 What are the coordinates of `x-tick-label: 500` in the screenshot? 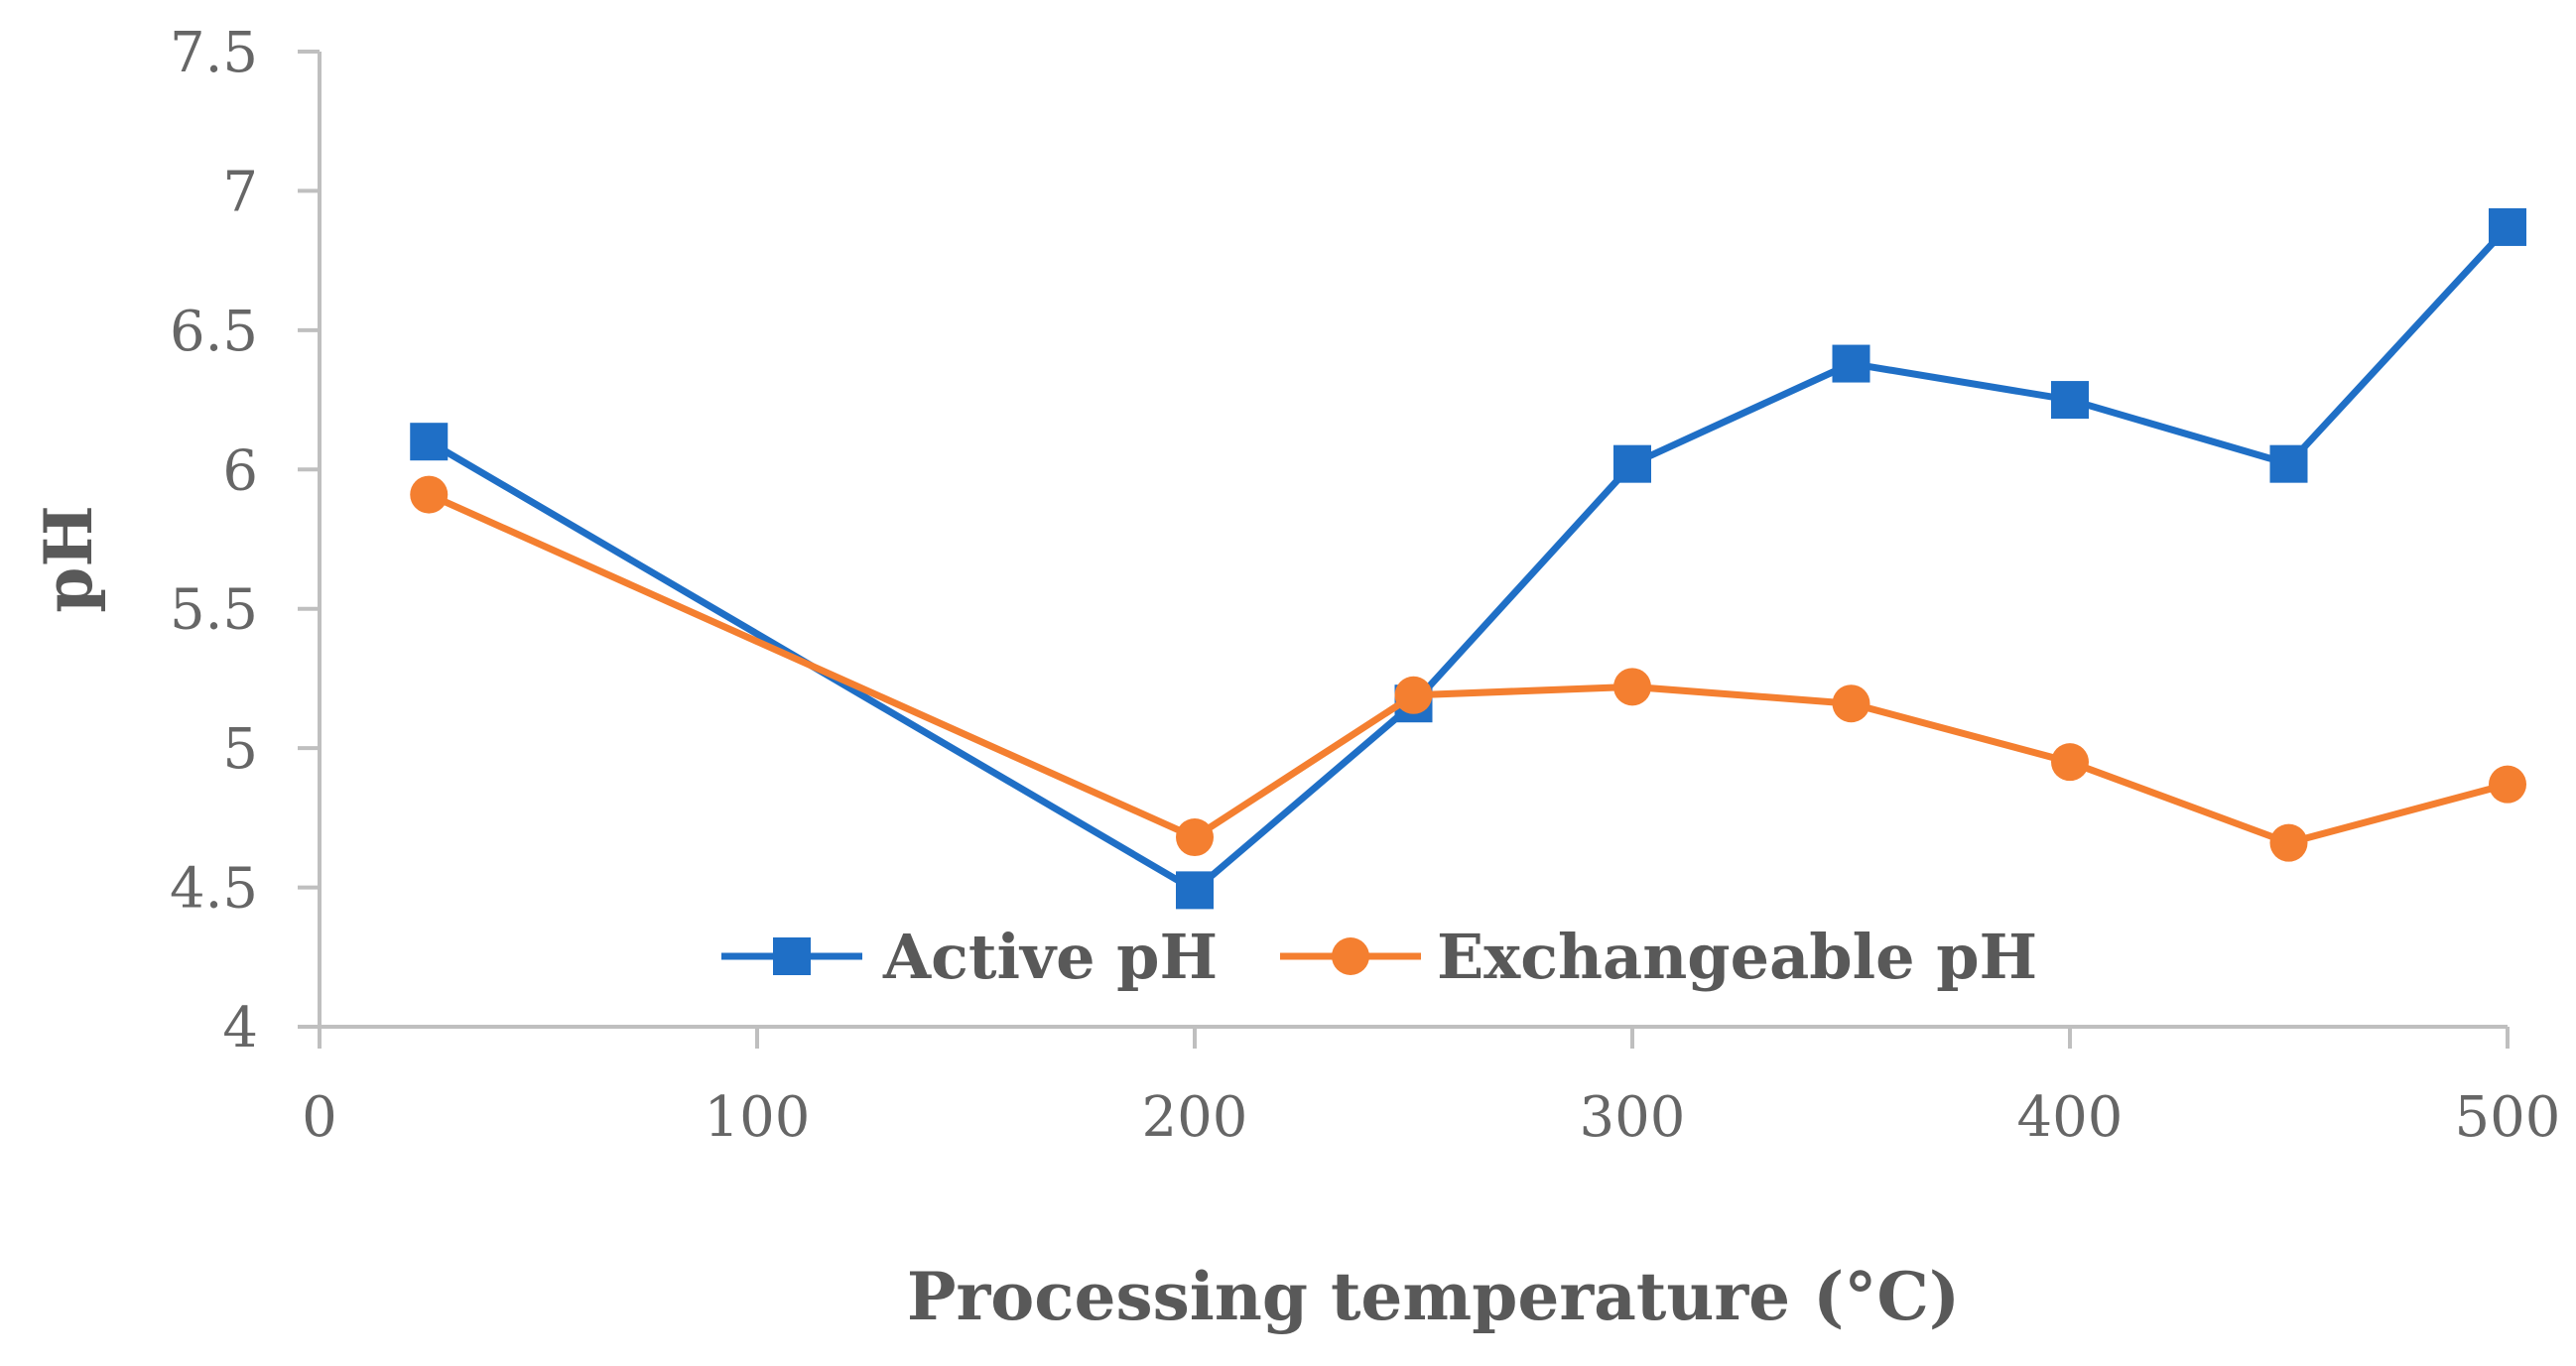 It's located at (2508, 1117).